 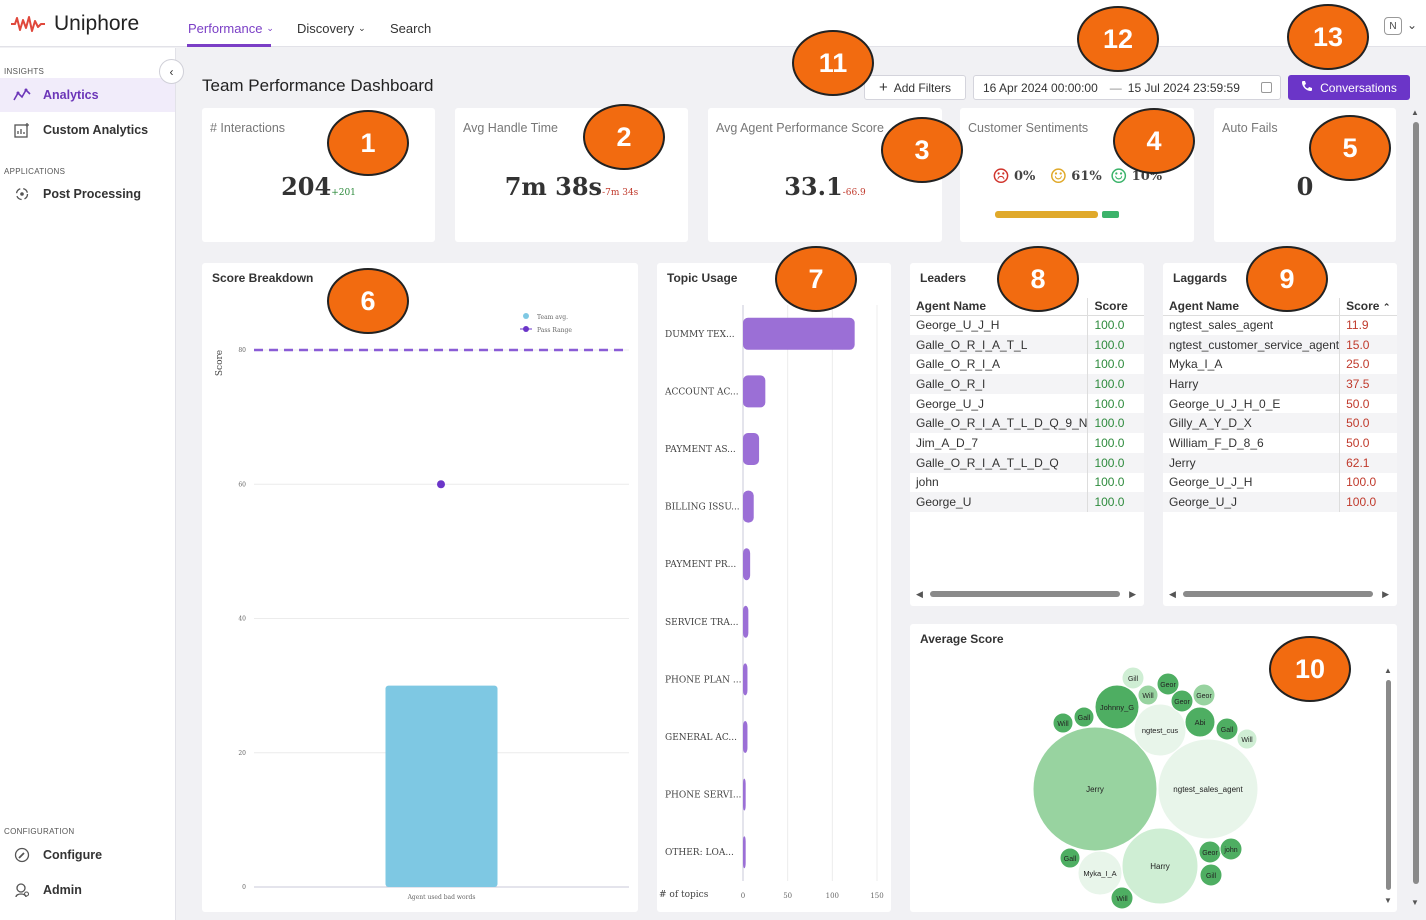 What do you see at coordinates (1368, 364) in the screenshot?
I see `score-cell: 25.0` at bounding box center [1368, 364].